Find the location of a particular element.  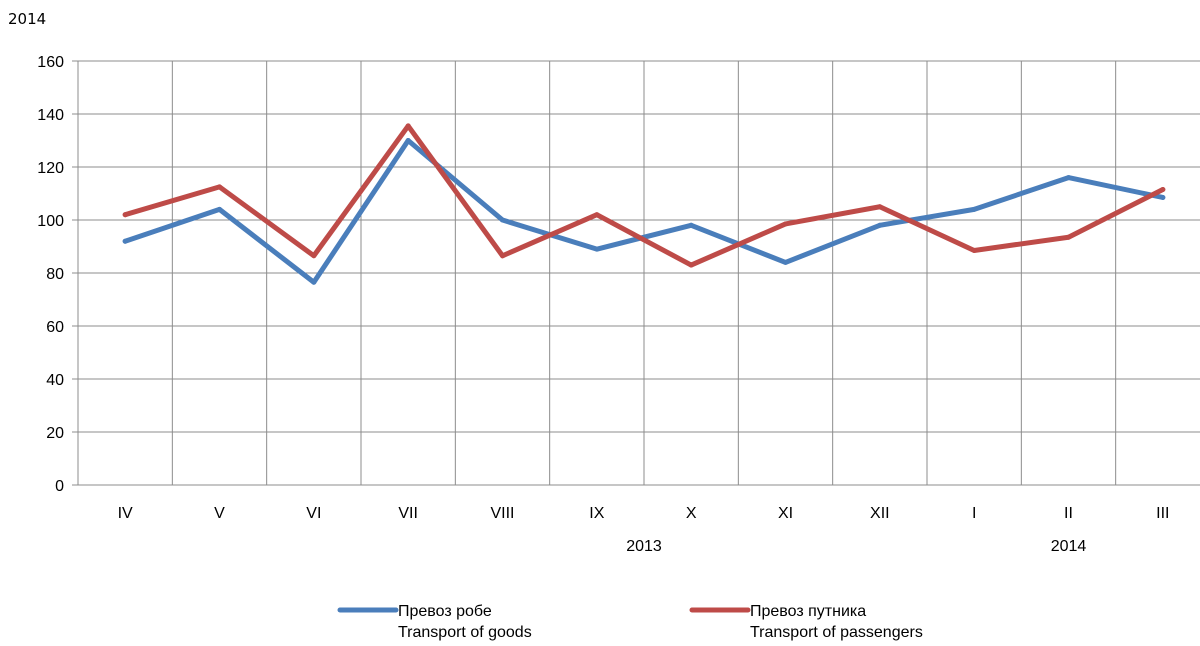

legend-label: Превоз путника is located at coordinates (808, 611).